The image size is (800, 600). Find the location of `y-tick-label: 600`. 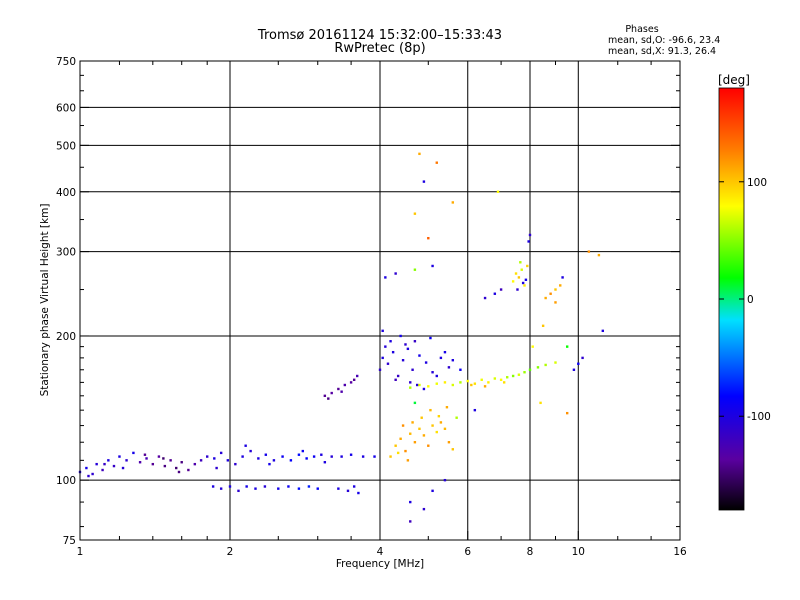

y-tick-label: 600 is located at coordinates (66, 108).